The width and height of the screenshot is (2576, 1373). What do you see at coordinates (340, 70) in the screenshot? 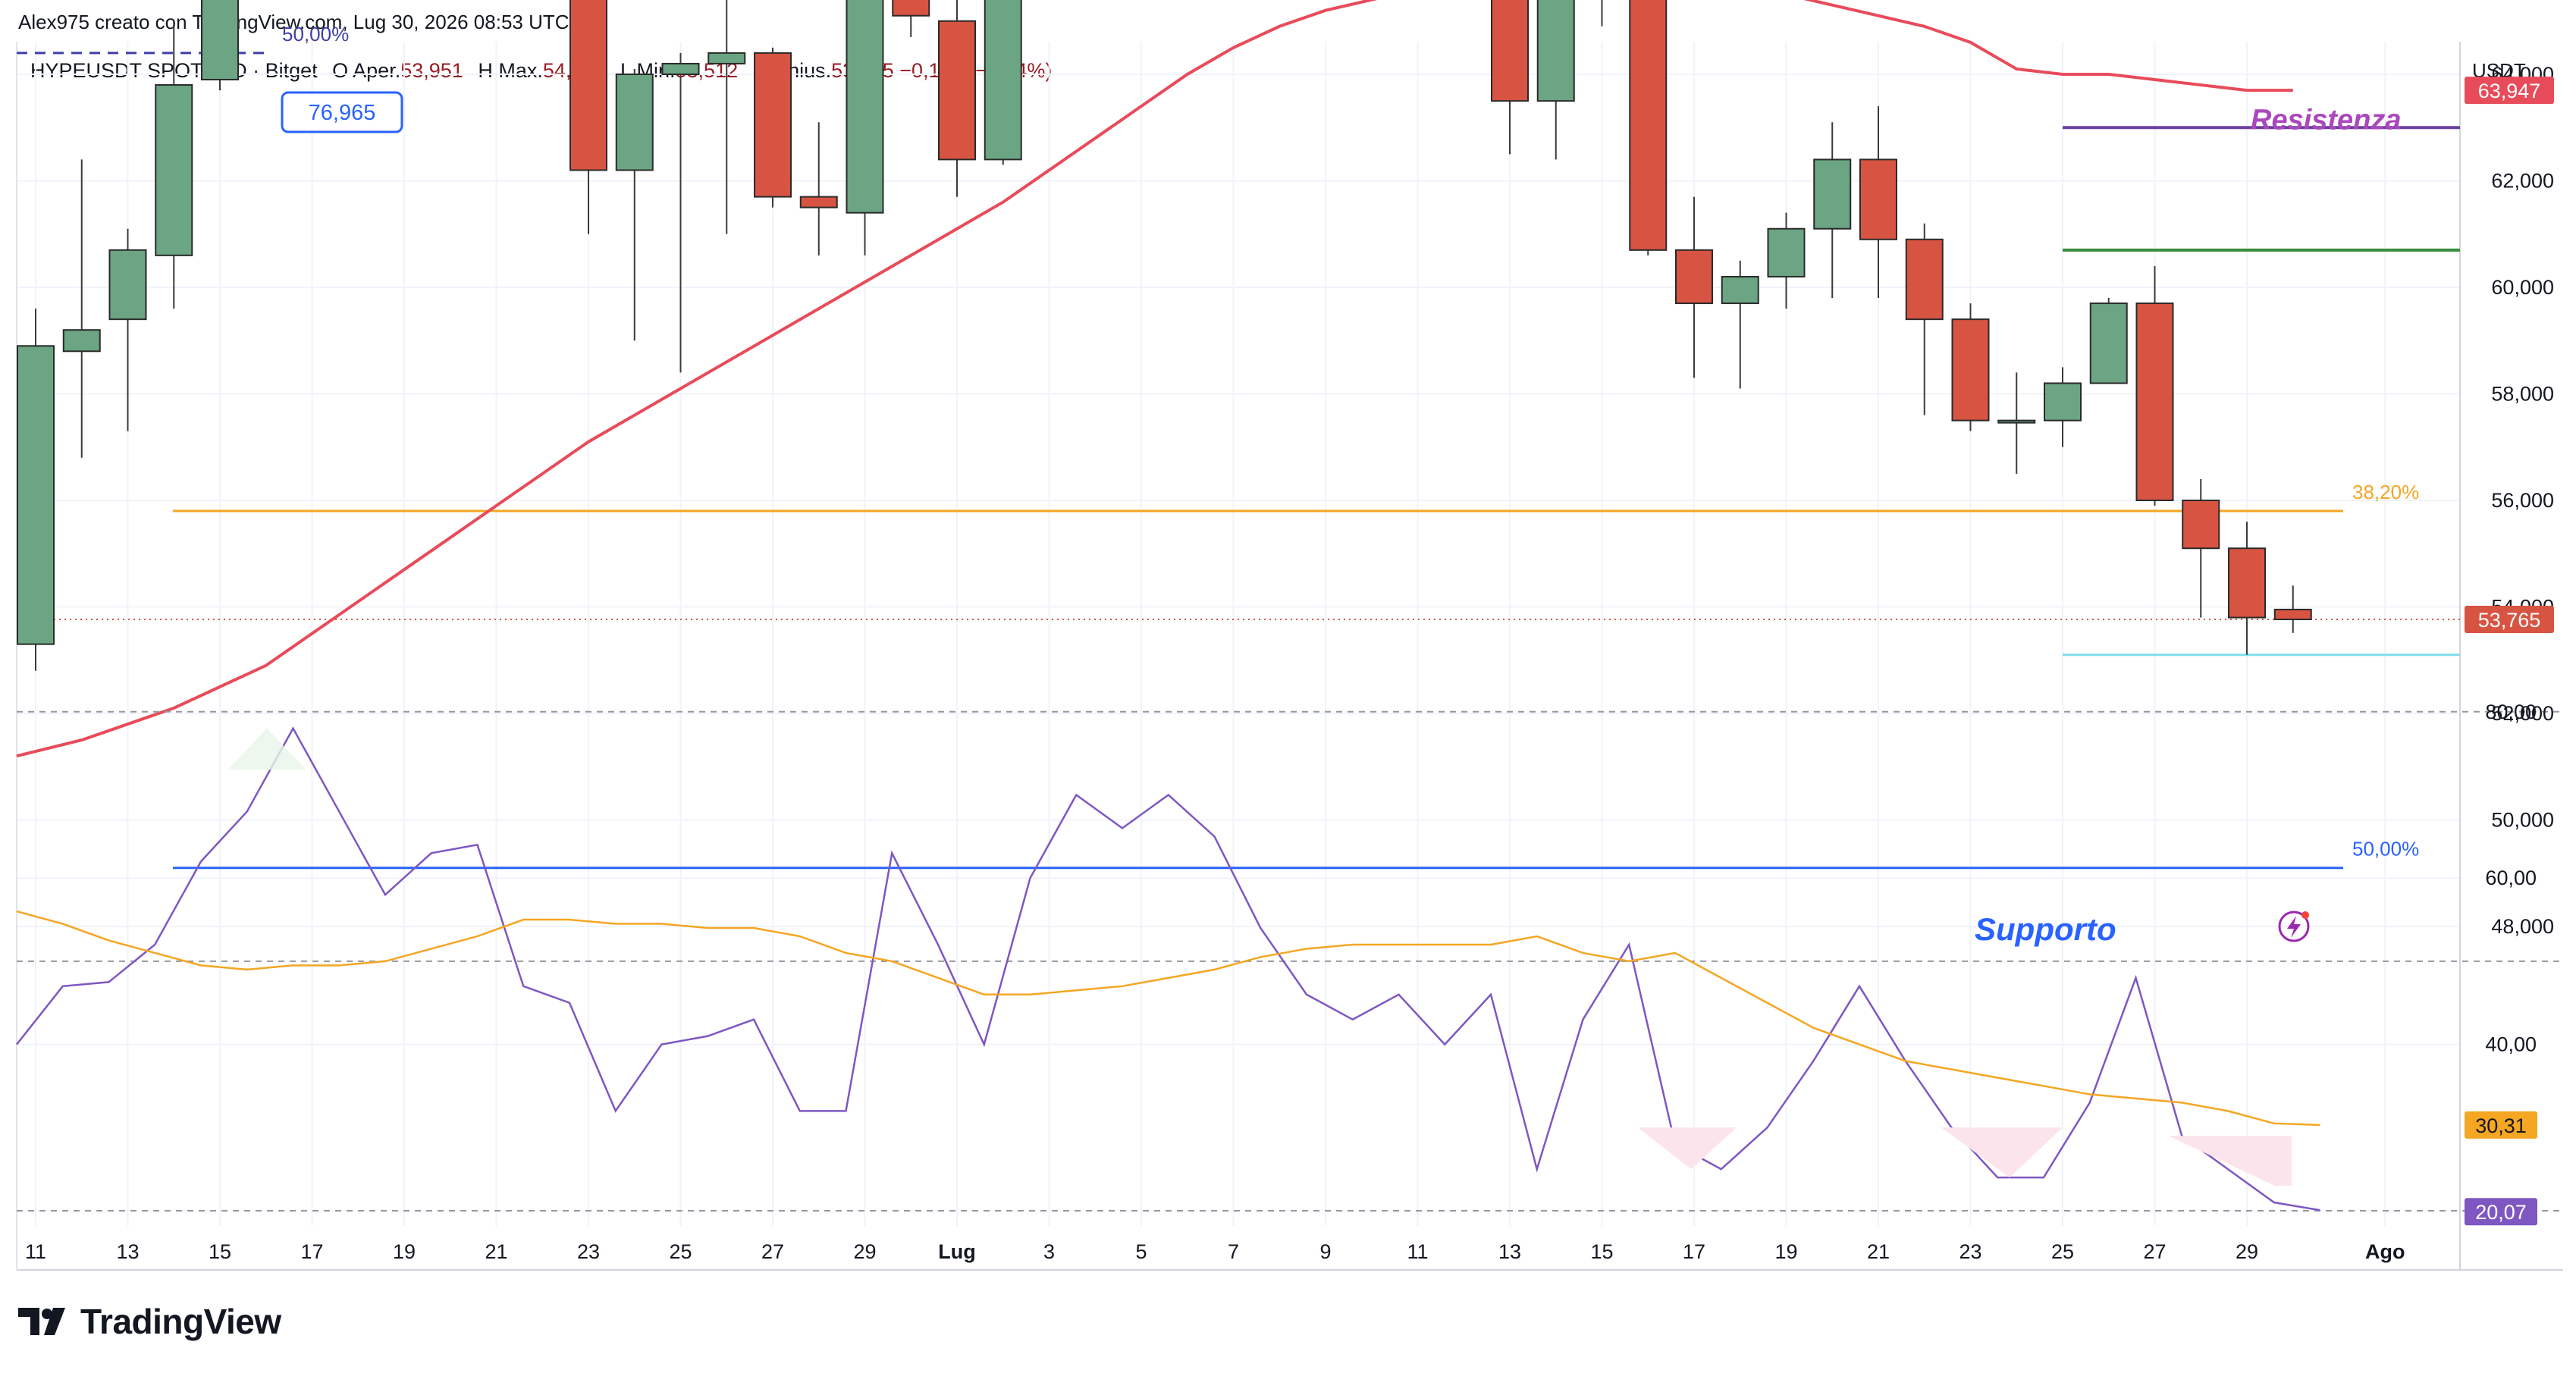
I see `open-label: O` at bounding box center [340, 70].